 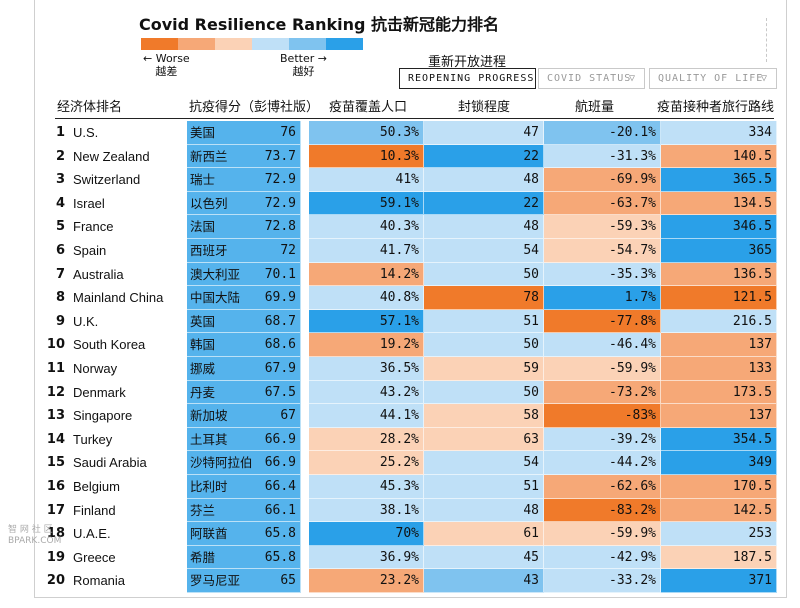 What do you see at coordinates (752, 227) in the screenshot?
I see `cell-value: 346.5` at bounding box center [752, 227].